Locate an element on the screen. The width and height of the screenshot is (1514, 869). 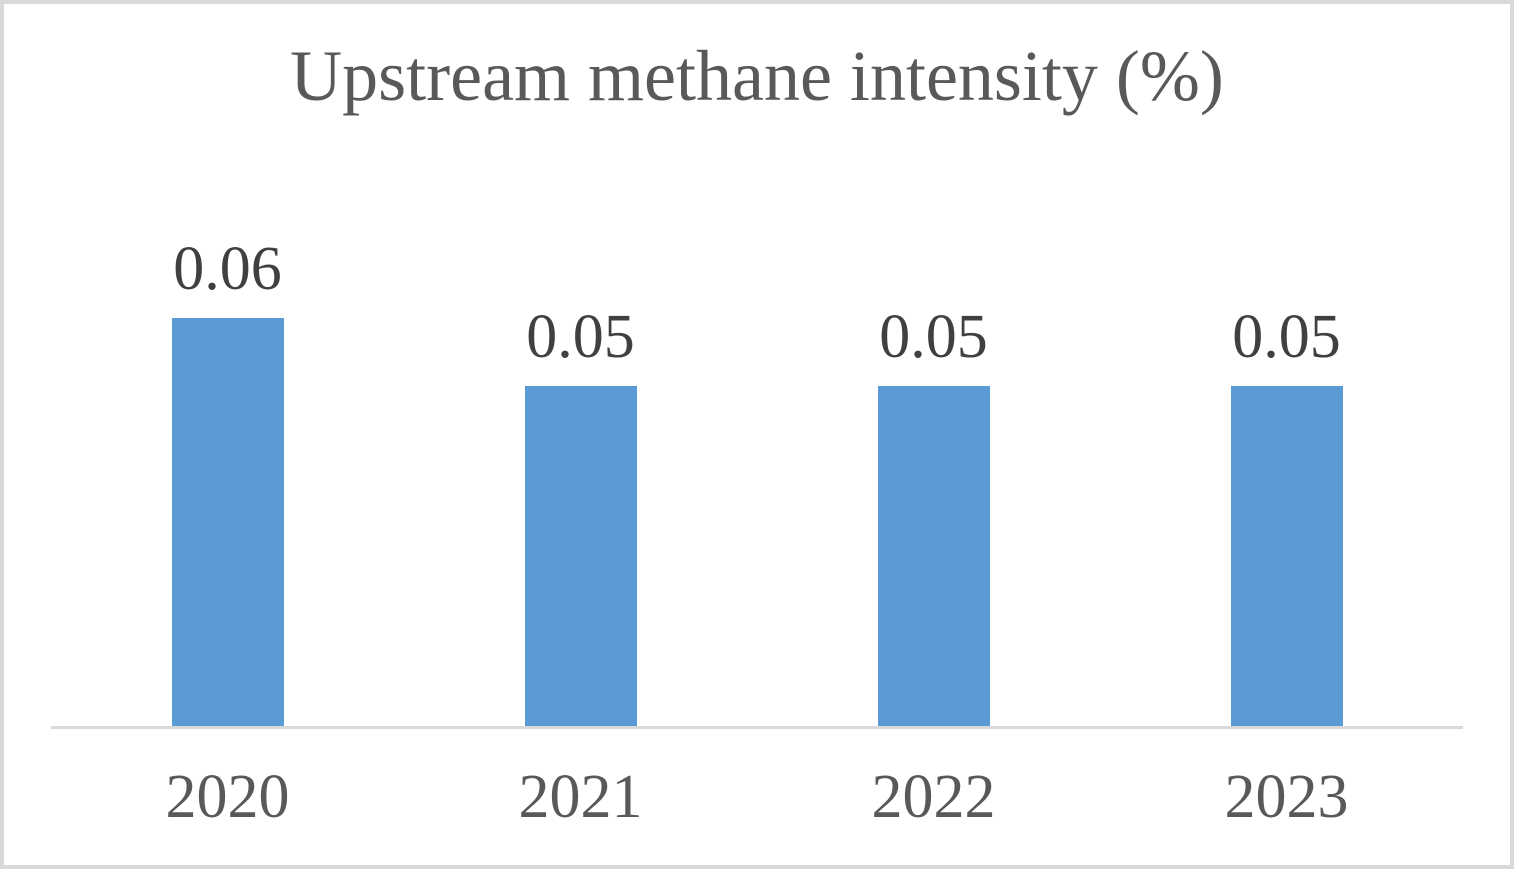
x-axis-tick-label: 2020 is located at coordinates (227, 797).